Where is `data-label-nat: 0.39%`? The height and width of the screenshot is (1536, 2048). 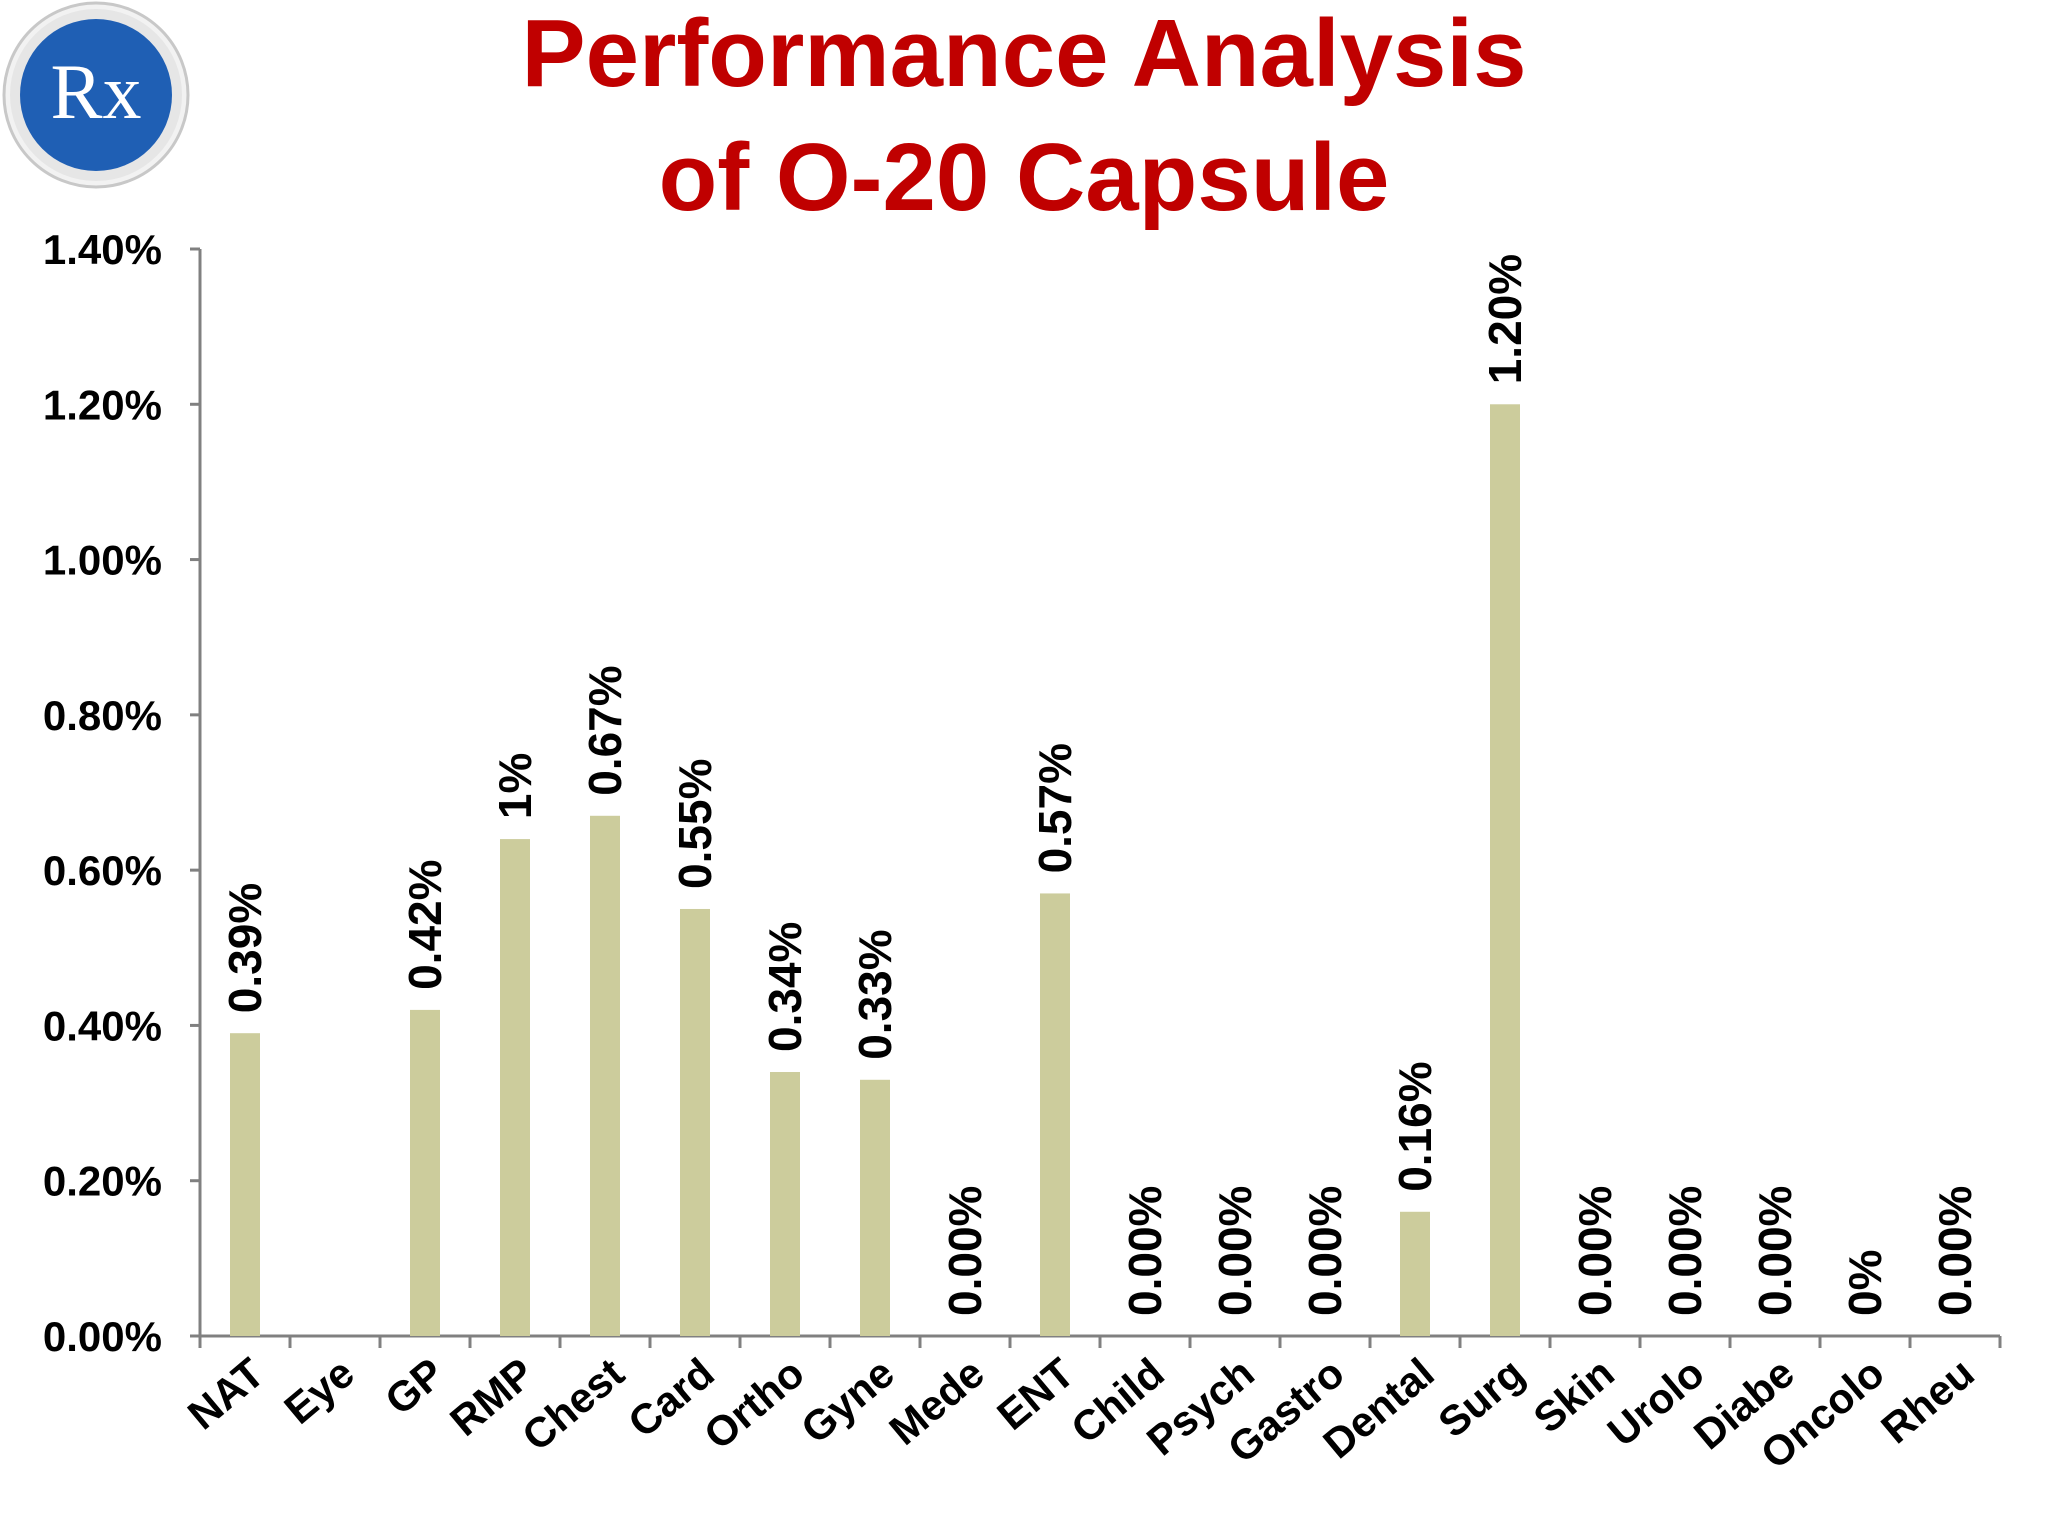
data-label-nat: 0.39% is located at coordinates (245, 948).